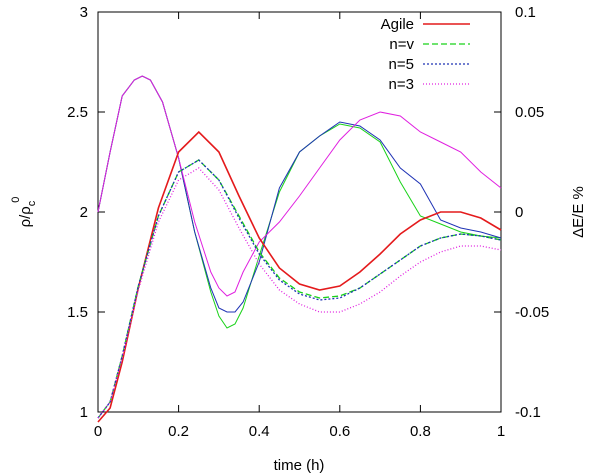 This screenshot has width=600, height=476. What do you see at coordinates (32, 203) in the screenshot?
I see `y-axis-label-sub: c` at bounding box center [32, 203].